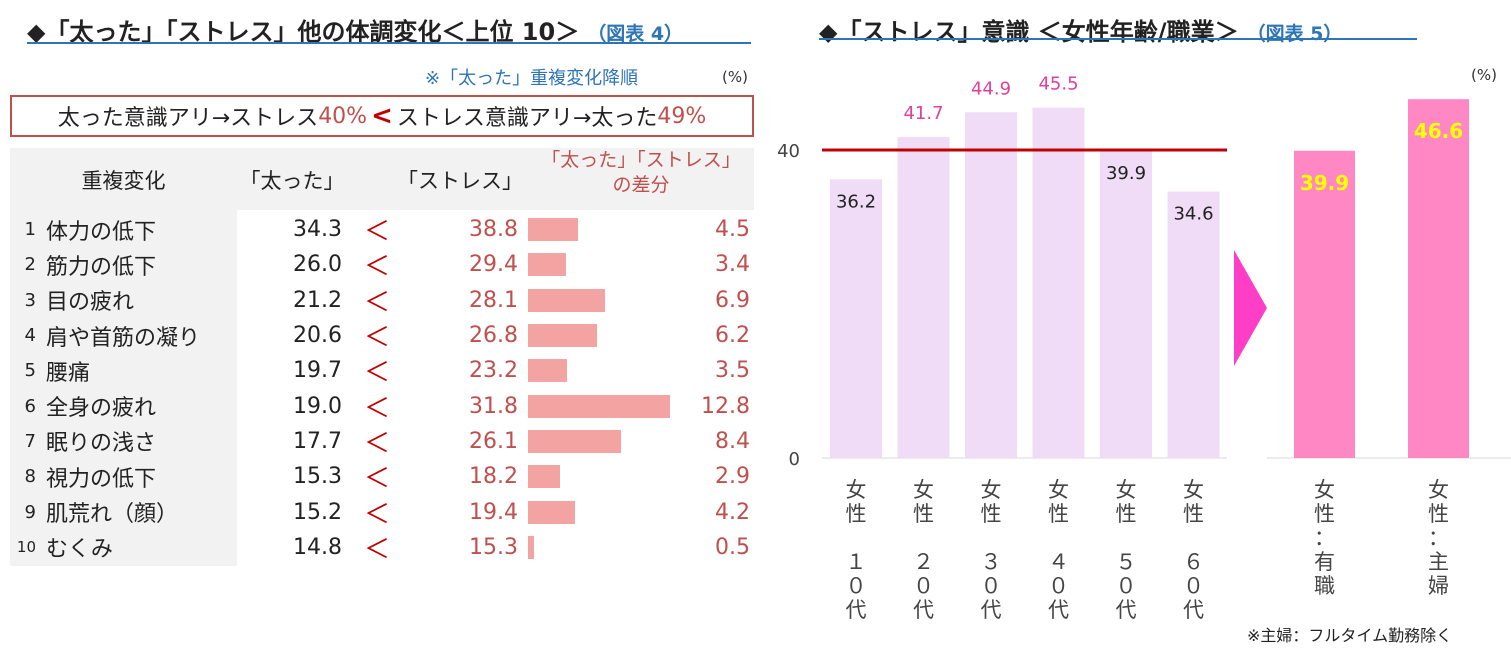 The height and width of the screenshot is (653, 1511). I want to click on row-diff-value: 3.5, so click(732, 371).